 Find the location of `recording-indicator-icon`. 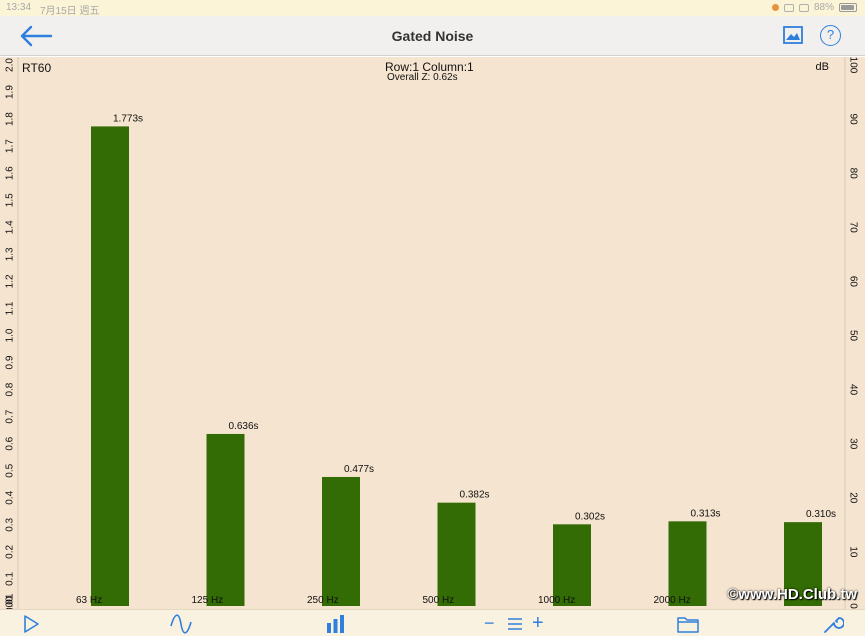

recording-indicator-icon is located at coordinates (775, 7).